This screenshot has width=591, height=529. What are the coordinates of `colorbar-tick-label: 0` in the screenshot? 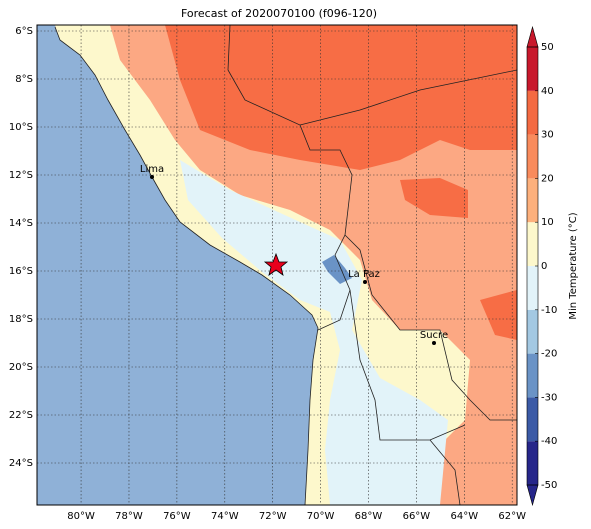 It's located at (544, 266).